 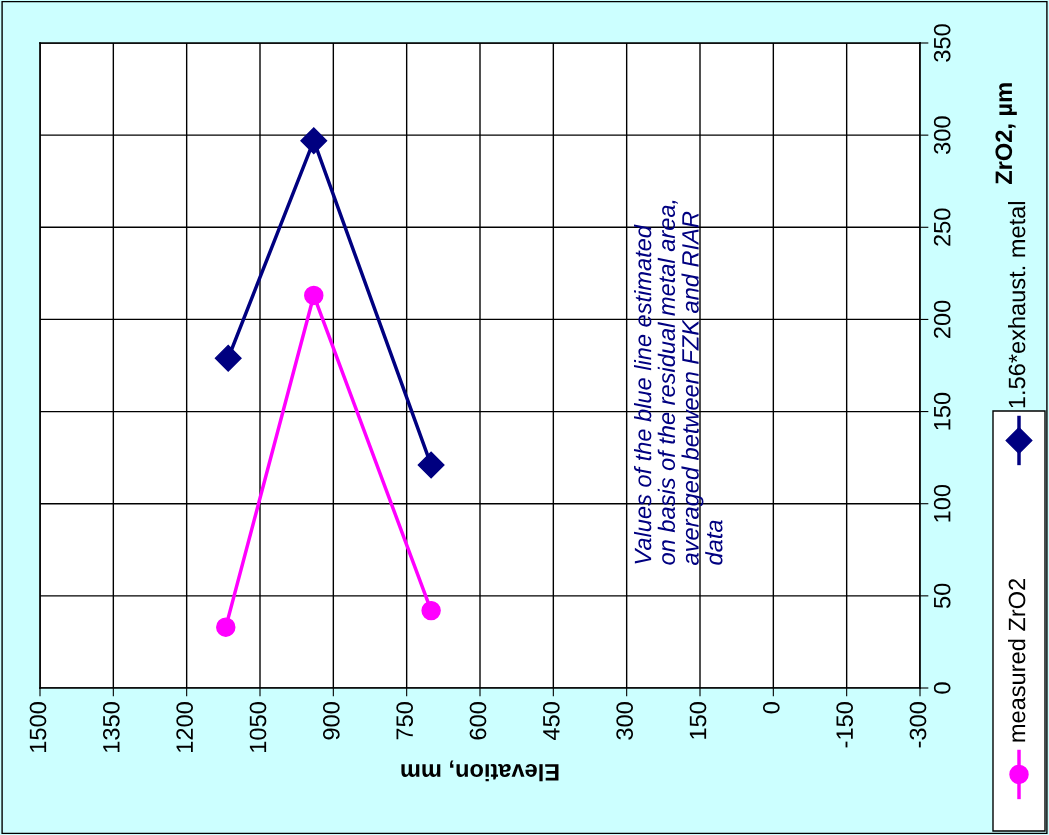 I want to click on x-axis-title: Elevation, mm, so click(x=480, y=771).